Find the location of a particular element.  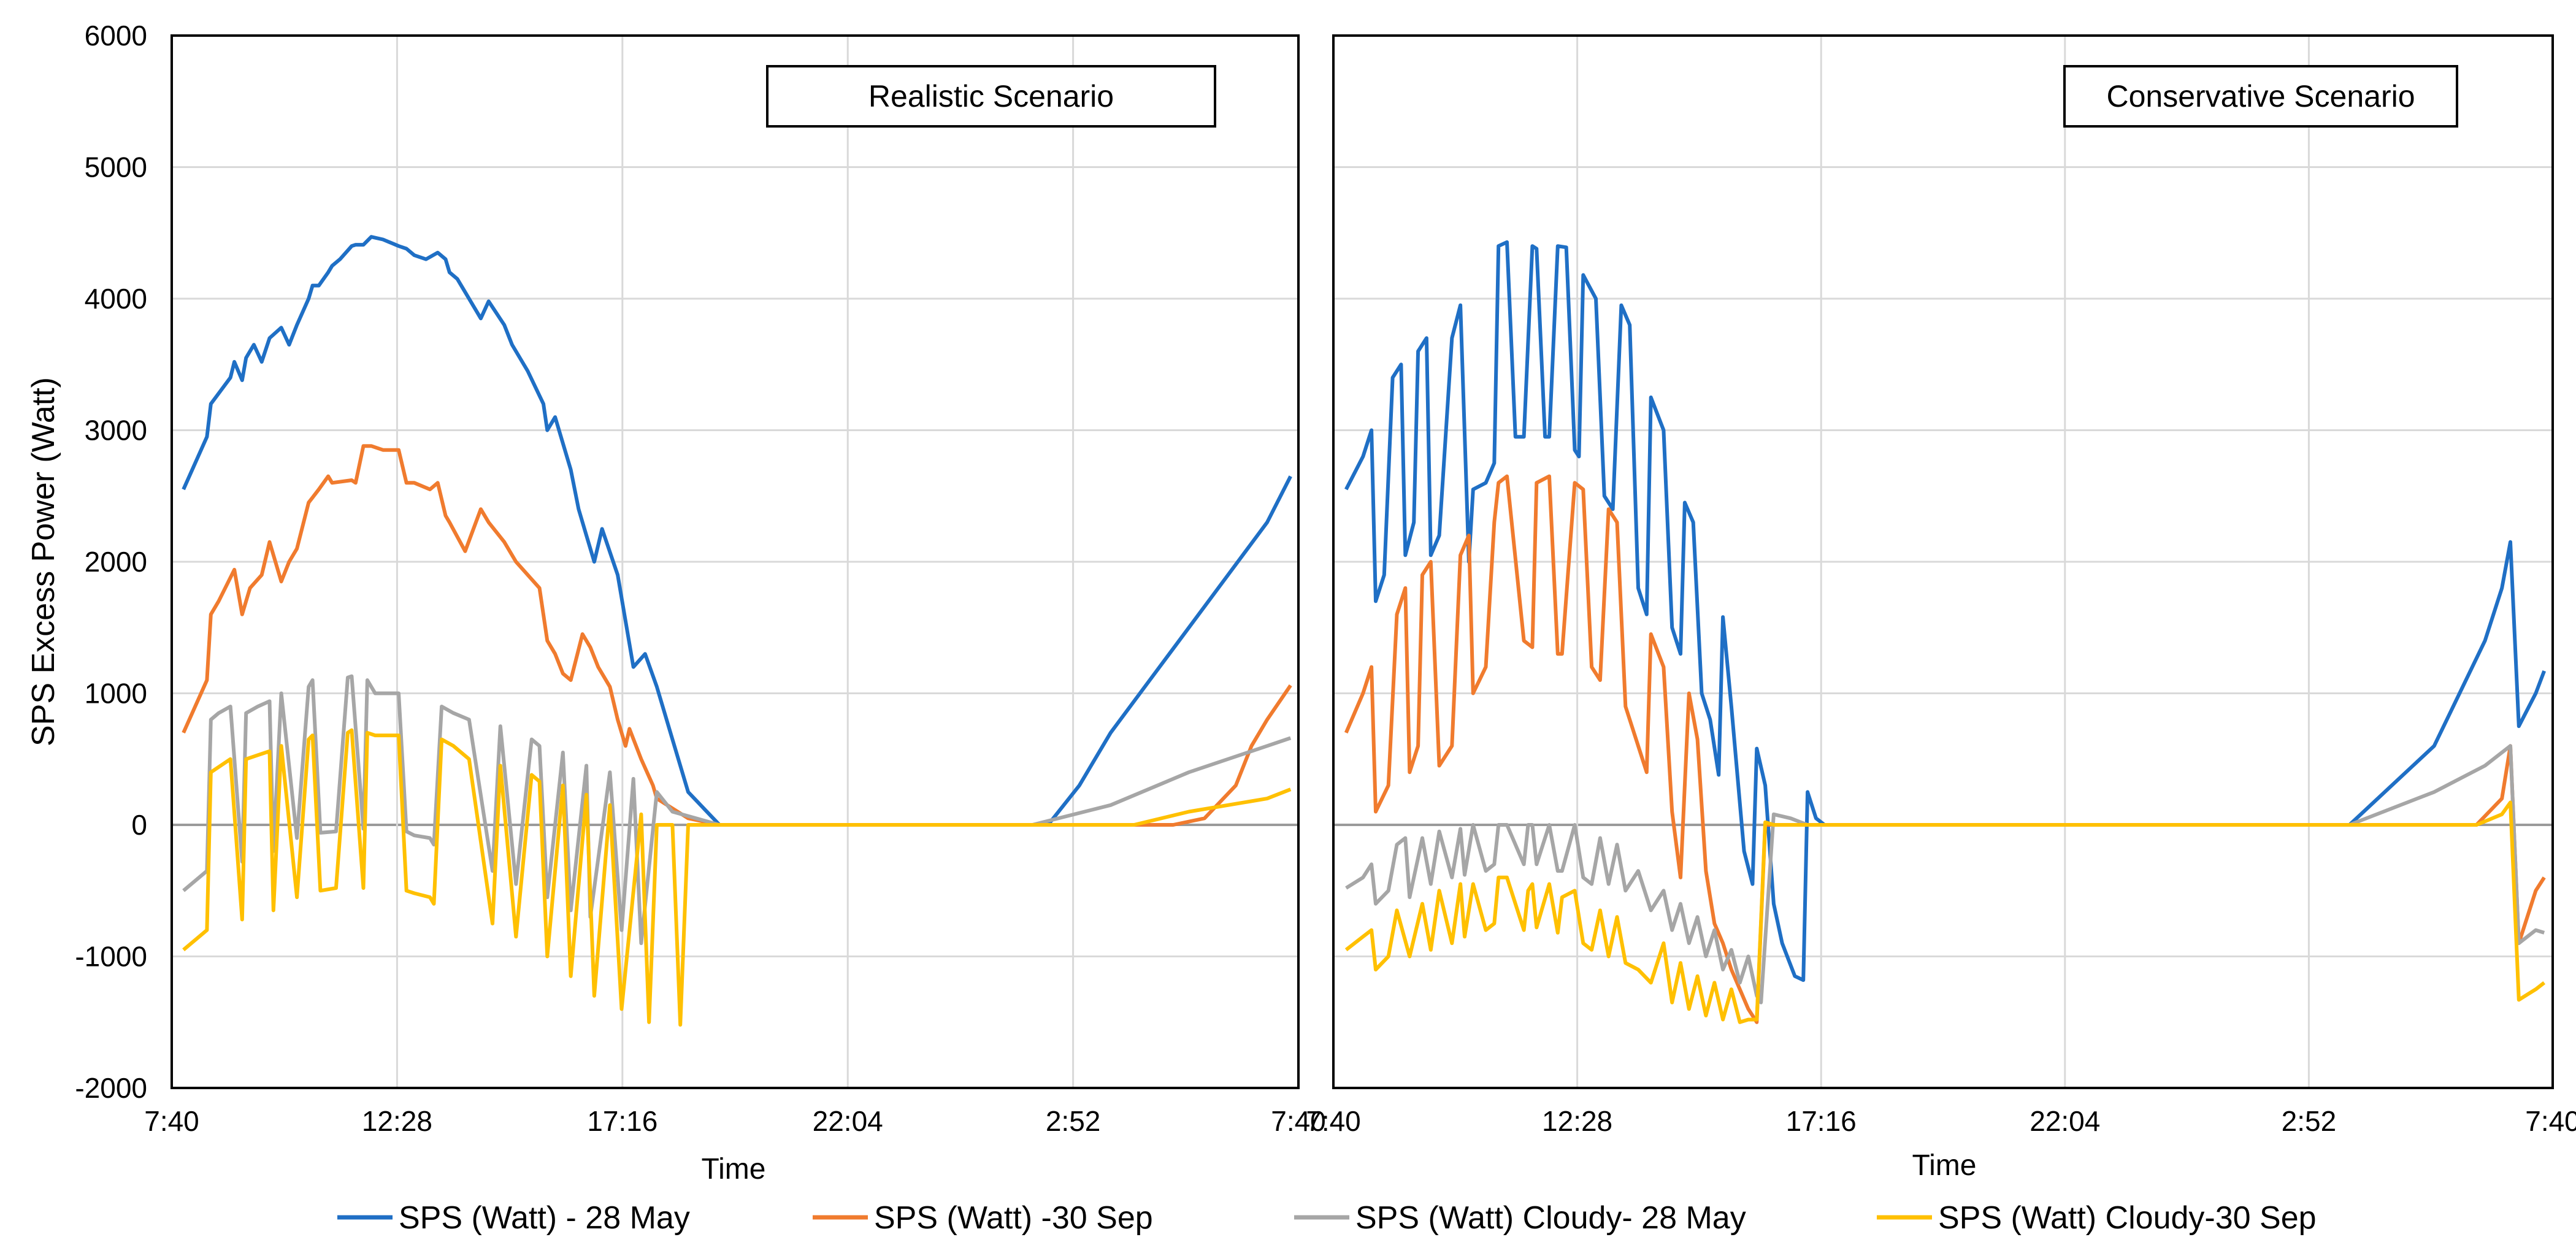

legend-item-28-may: SPS (Watt) - 28 May is located at coordinates (513, 1218).